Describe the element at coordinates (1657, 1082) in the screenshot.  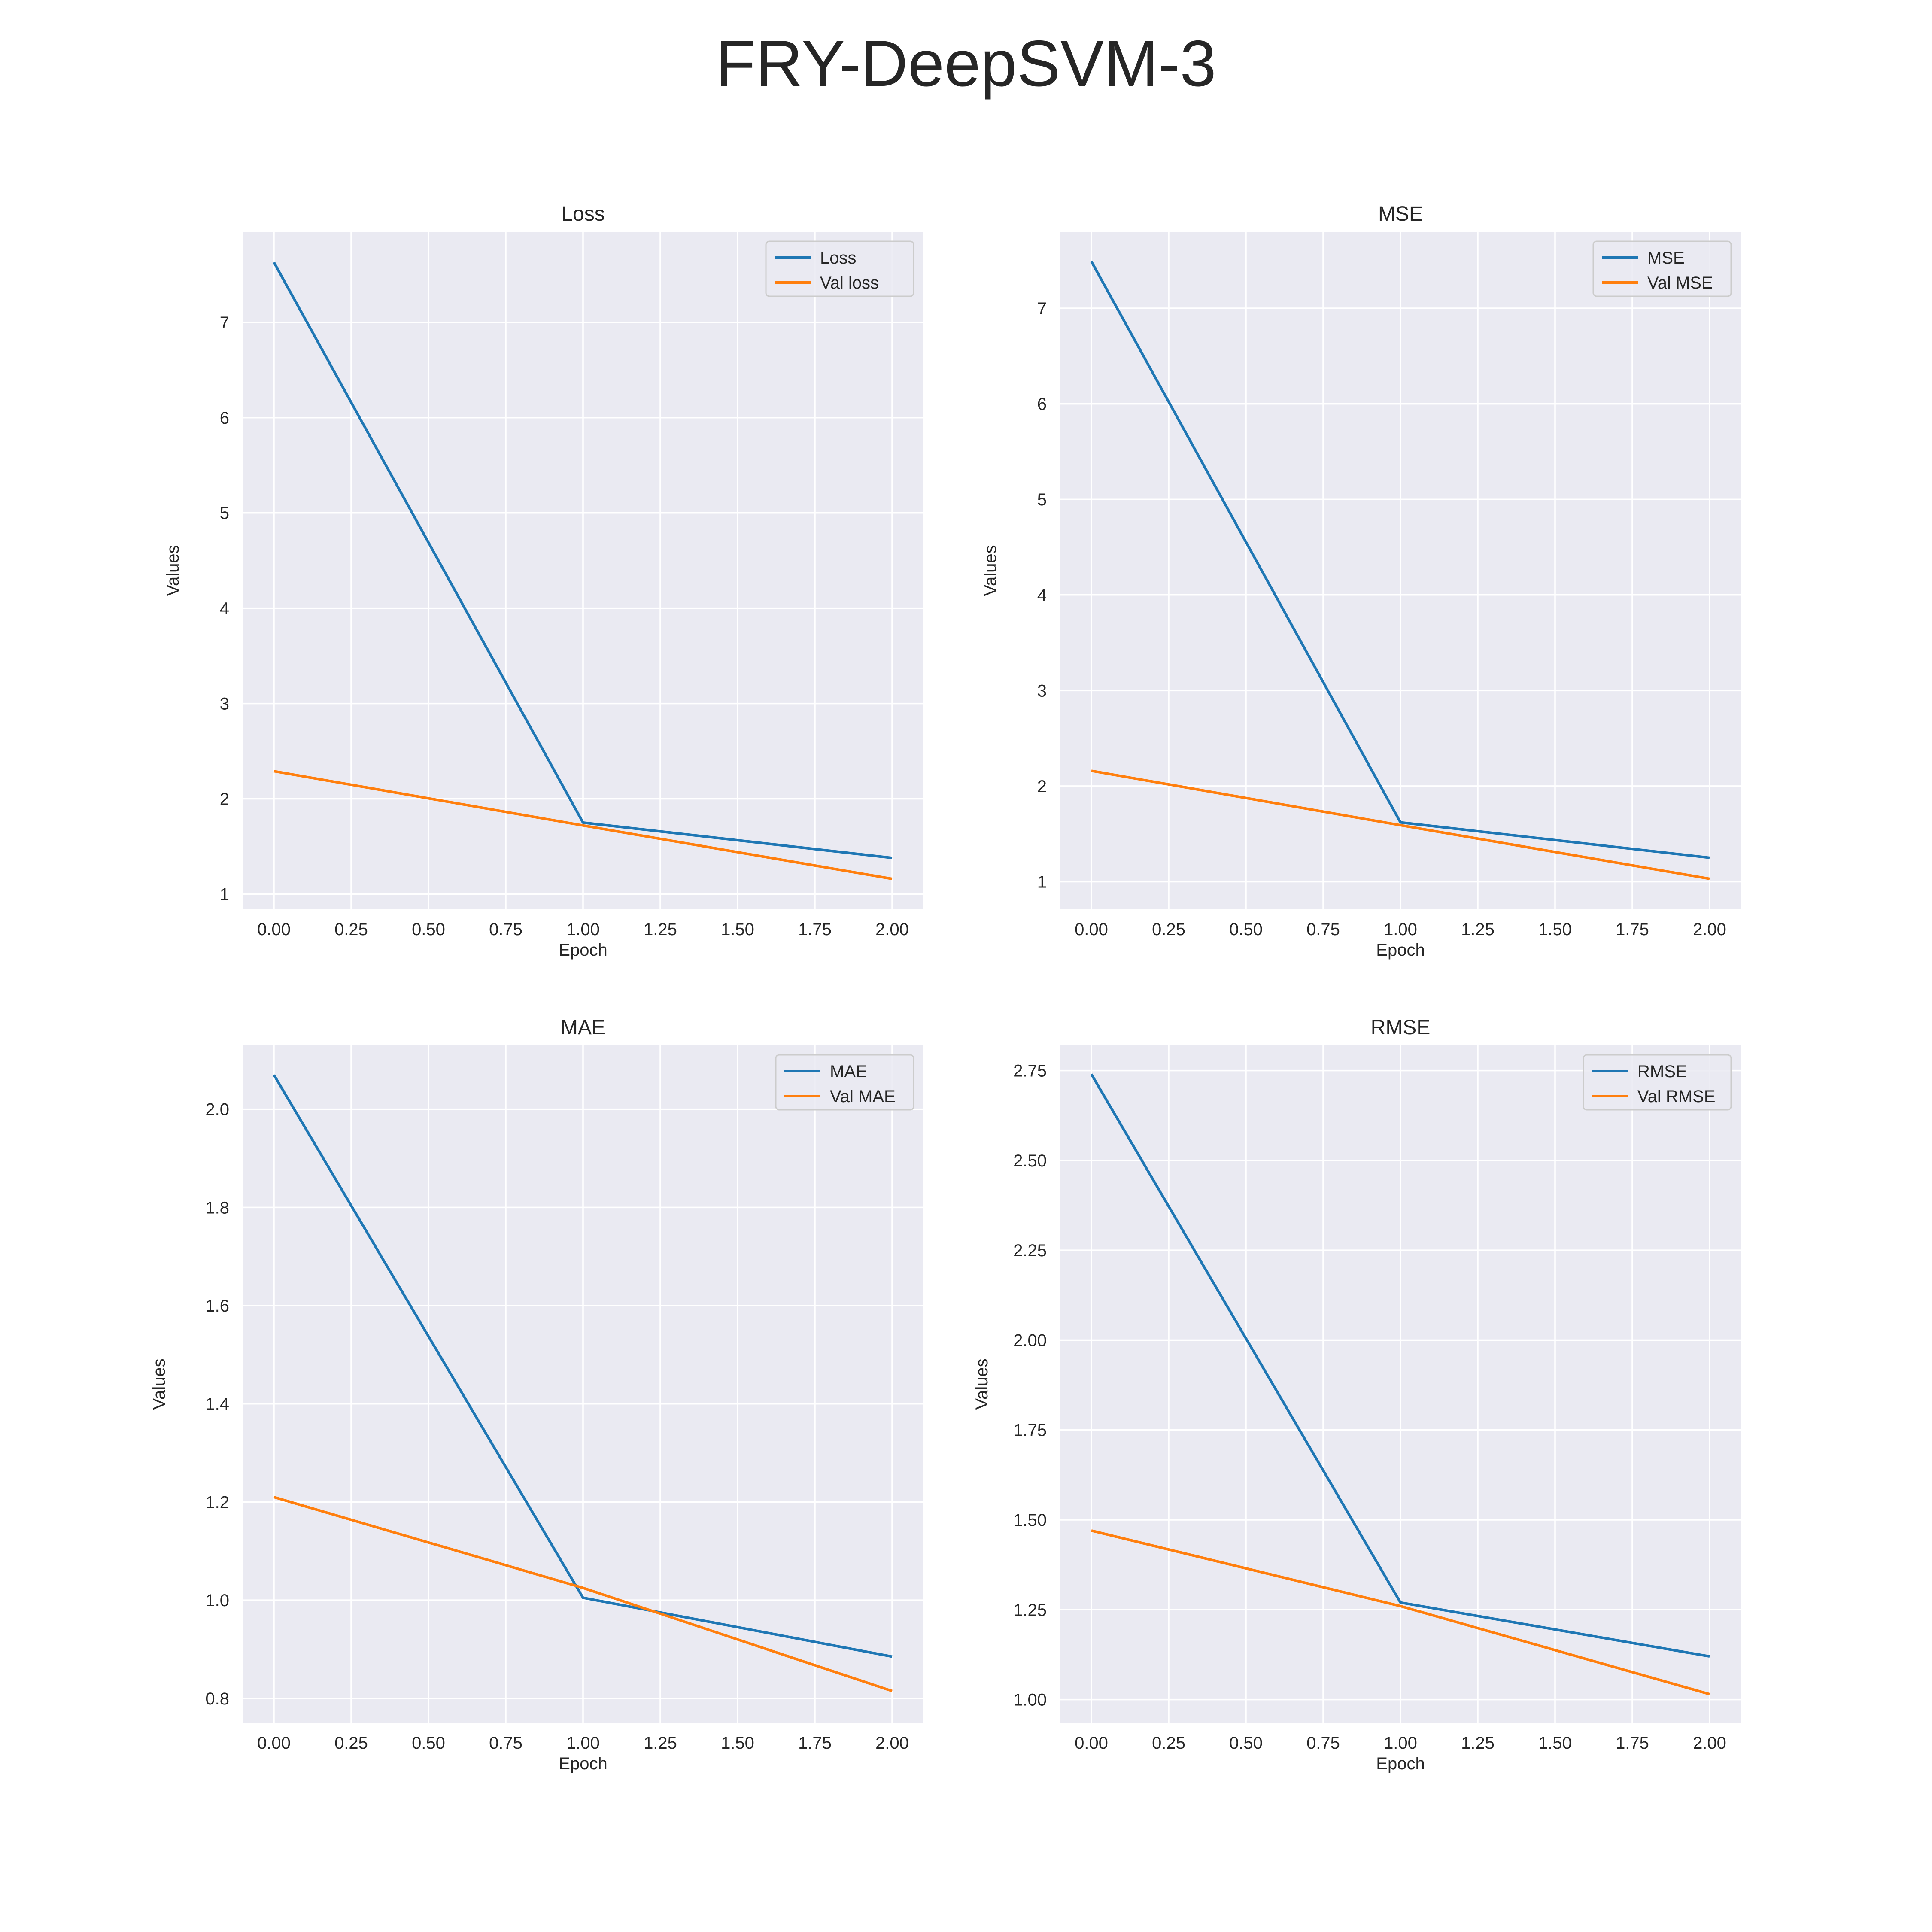
I see `legend: RMSE Val RMSE` at that location.